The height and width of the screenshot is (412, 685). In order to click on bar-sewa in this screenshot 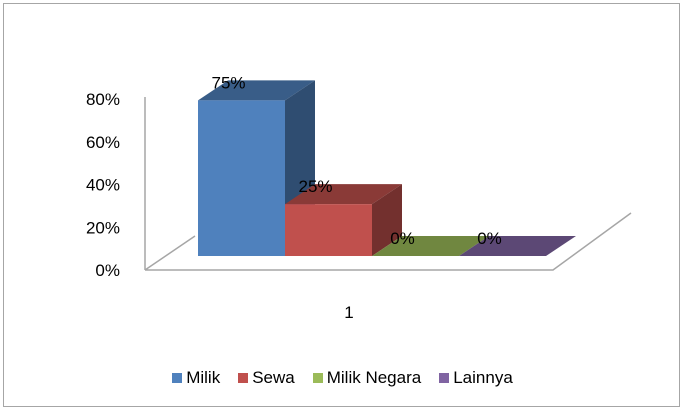, I will do `click(343, 220)`.